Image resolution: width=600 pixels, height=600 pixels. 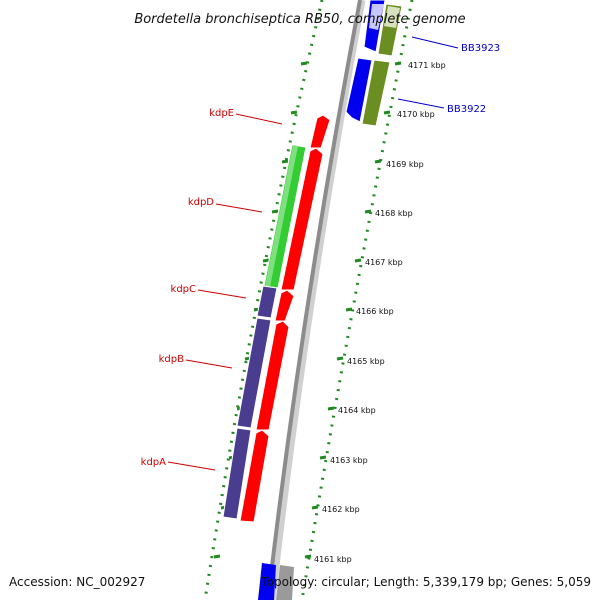 I want to click on gene-BB3922-blue, so click(x=359, y=90).